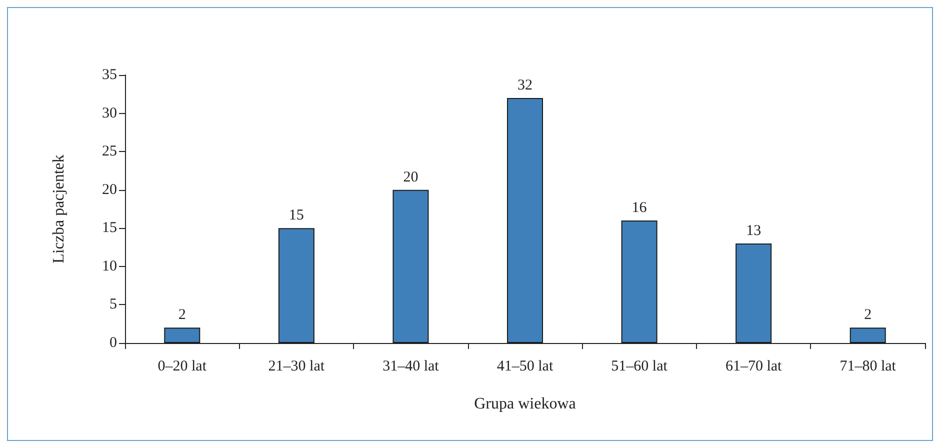 This screenshot has width=940, height=448. Describe the element at coordinates (410, 177) in the screenshot. I see `data-label: 20` at that location.